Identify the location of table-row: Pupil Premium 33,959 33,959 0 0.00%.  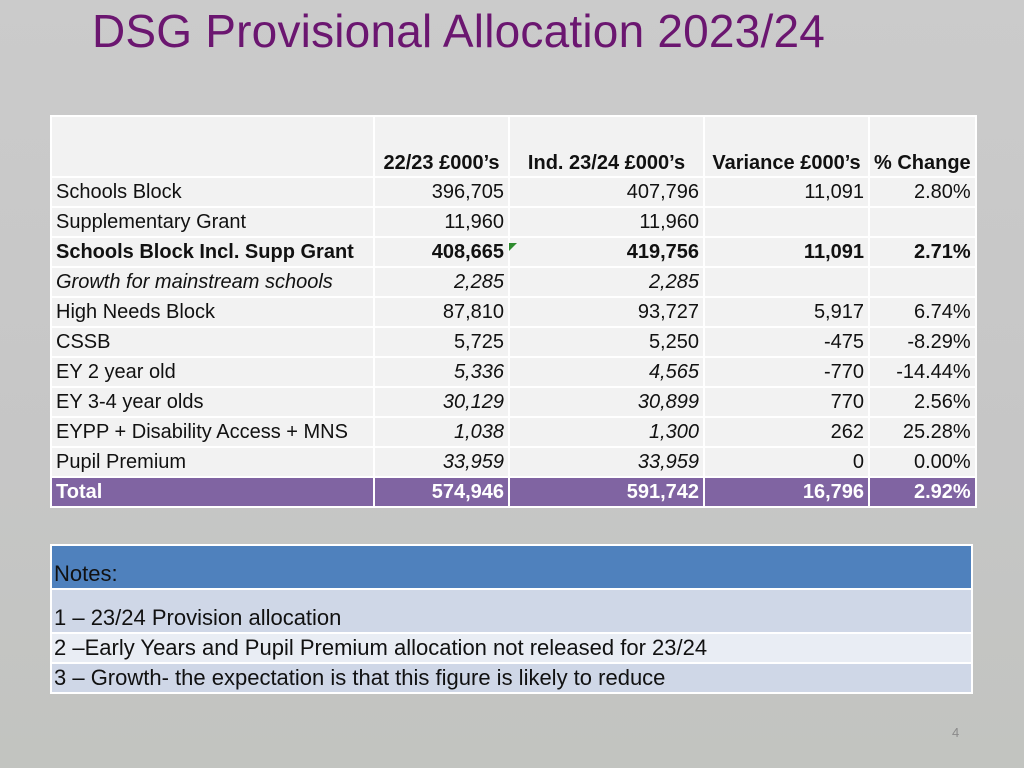
(513, 462).